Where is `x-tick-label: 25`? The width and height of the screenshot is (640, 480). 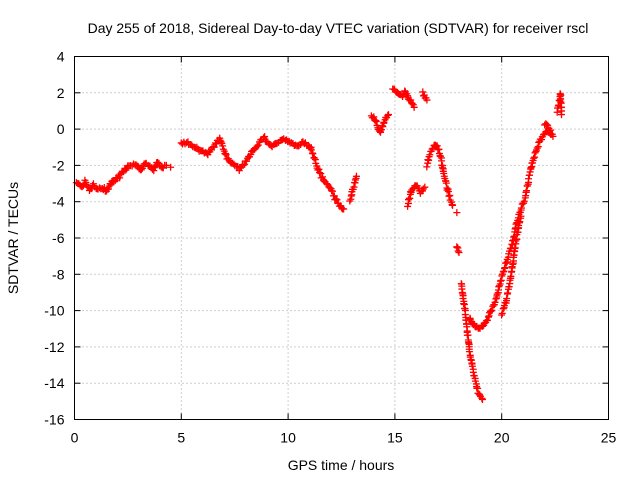 x-tick-label: 25 is located at coordinates (609, 438).